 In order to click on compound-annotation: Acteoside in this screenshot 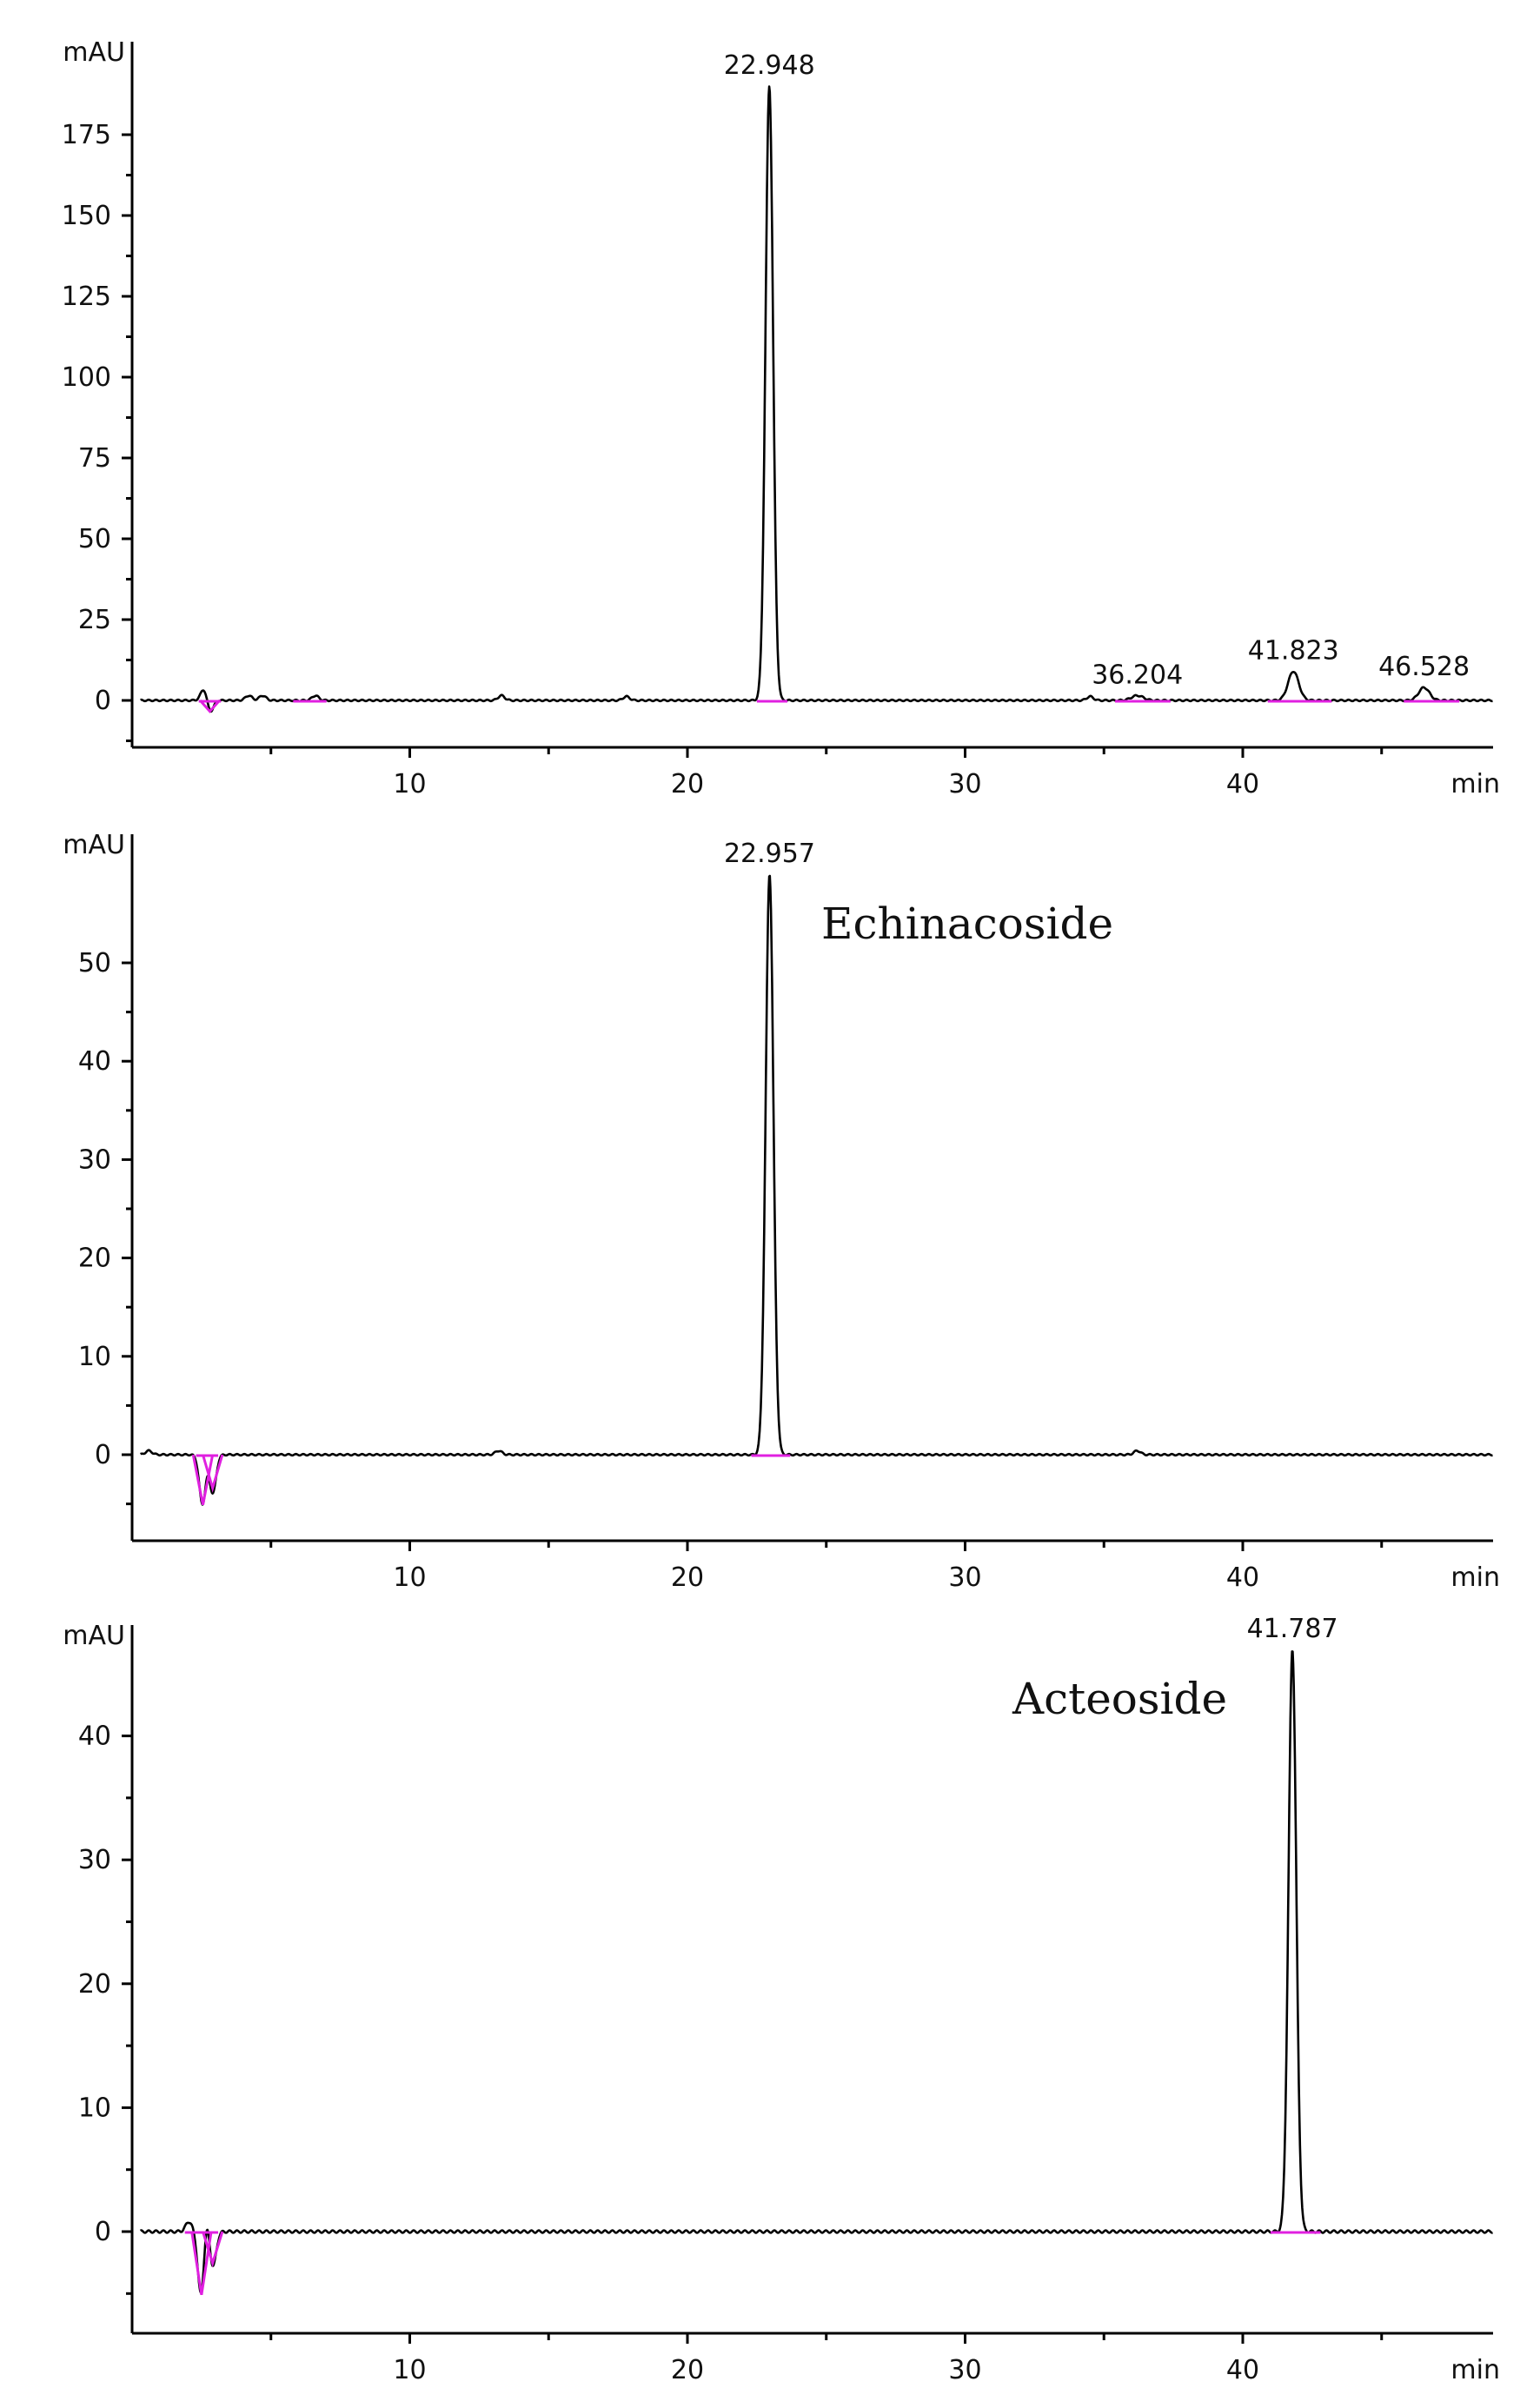, I will do `click(1119, 1699)`.